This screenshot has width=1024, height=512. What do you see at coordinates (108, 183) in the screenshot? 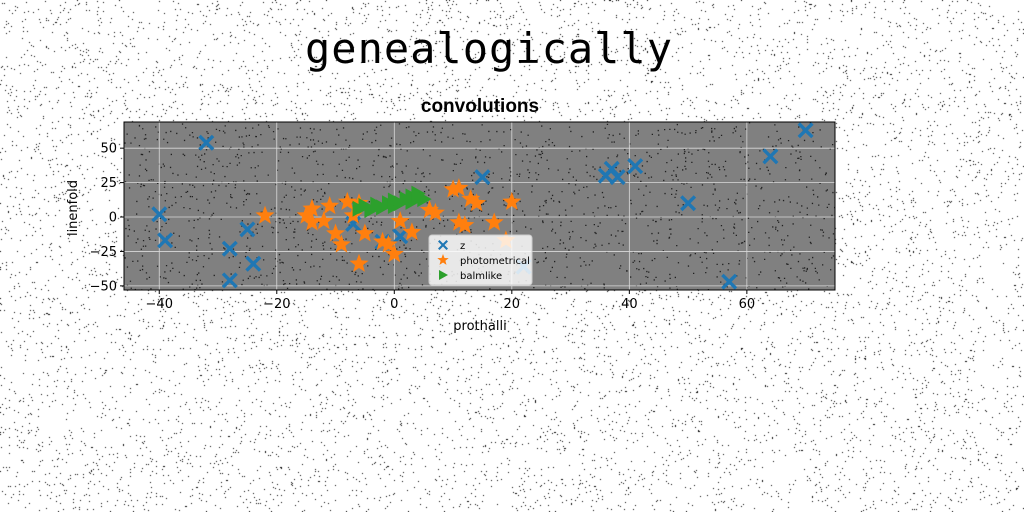
I see `y-tick-label: 25` at bounding box center [108, 183].